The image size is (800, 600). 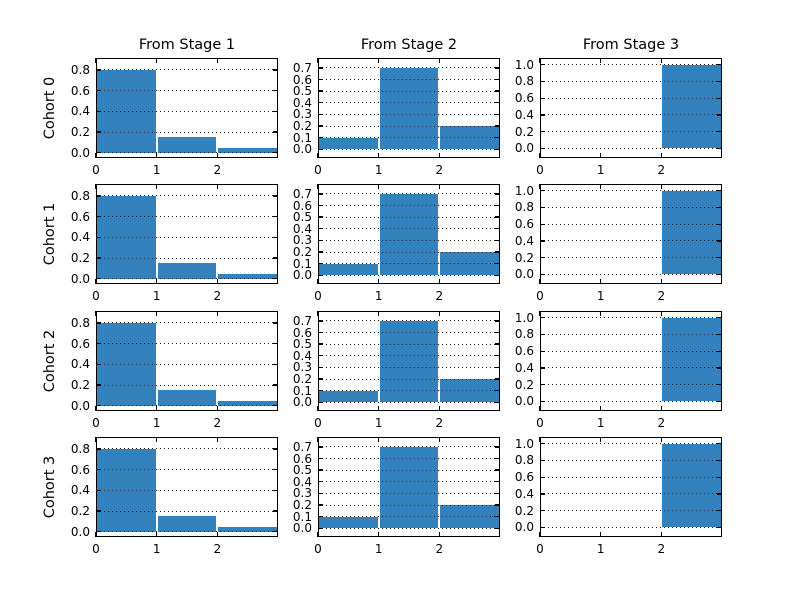 I want to click on x-tick-label: 2, so click(x=217, y=296).